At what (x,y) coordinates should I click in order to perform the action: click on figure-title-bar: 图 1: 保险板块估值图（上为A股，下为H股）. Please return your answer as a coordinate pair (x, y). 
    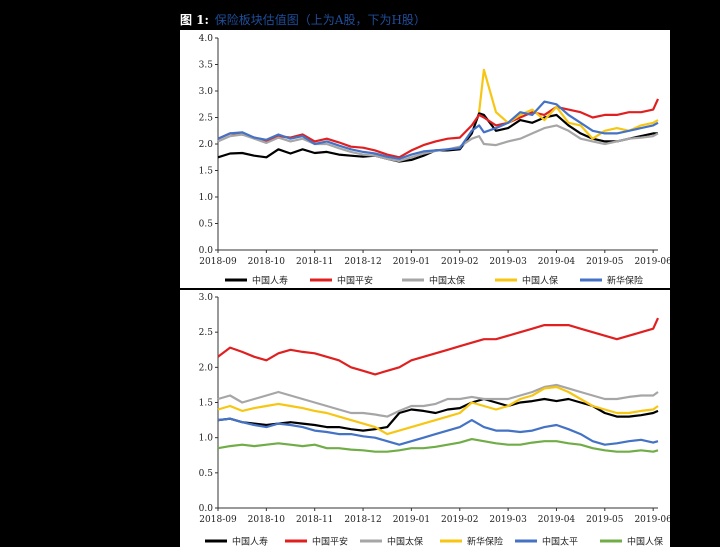
    Looking at the image, I should click on (425, 20).